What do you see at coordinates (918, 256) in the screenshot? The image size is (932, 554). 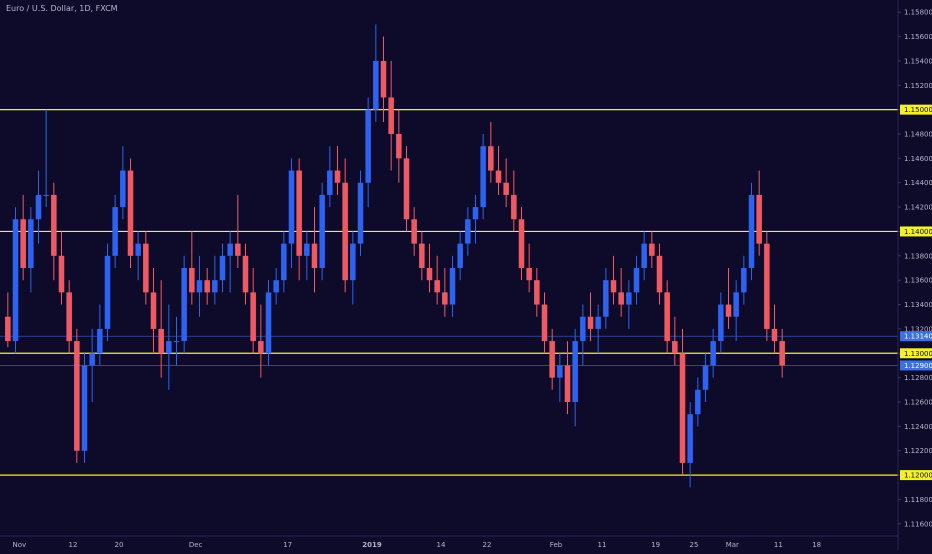 I see `y-tick-label: 1.13800` at bounding box center [918, 256].